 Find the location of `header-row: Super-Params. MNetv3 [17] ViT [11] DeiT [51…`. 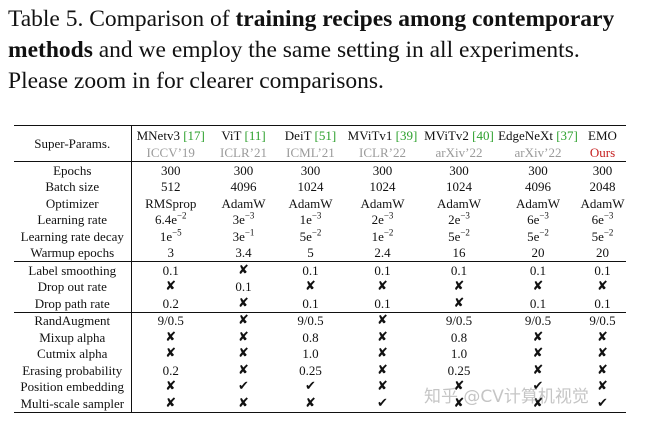

header-row: Super-Params. MNetv3 [17] ViT [11] DeiT [51… is located at coordinates (320, 143).